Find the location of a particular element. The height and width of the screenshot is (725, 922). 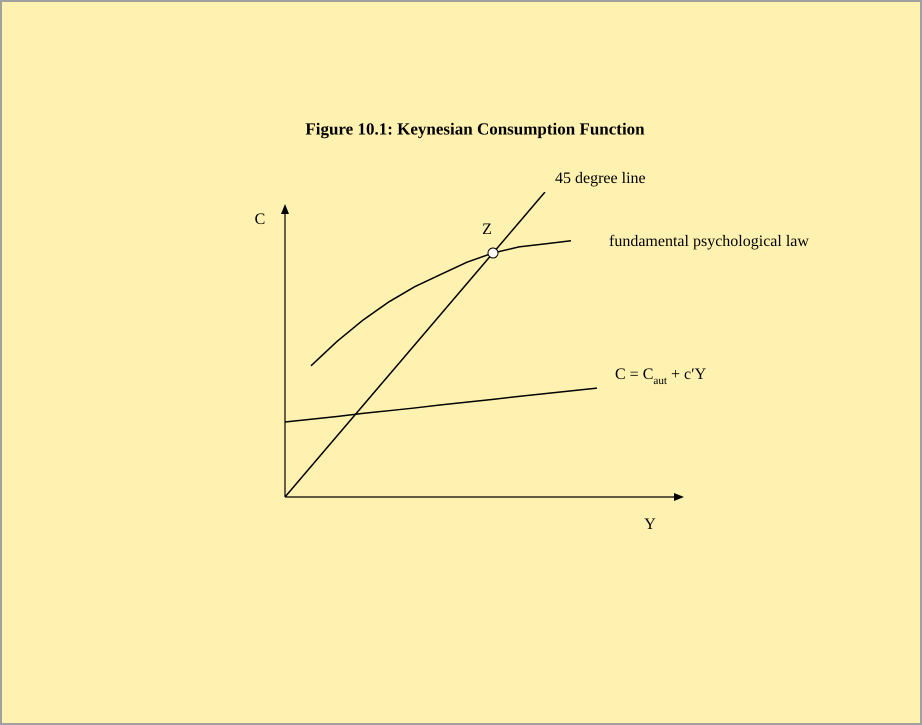

series-label: 45 degree line is located at coordinates (600, 178).